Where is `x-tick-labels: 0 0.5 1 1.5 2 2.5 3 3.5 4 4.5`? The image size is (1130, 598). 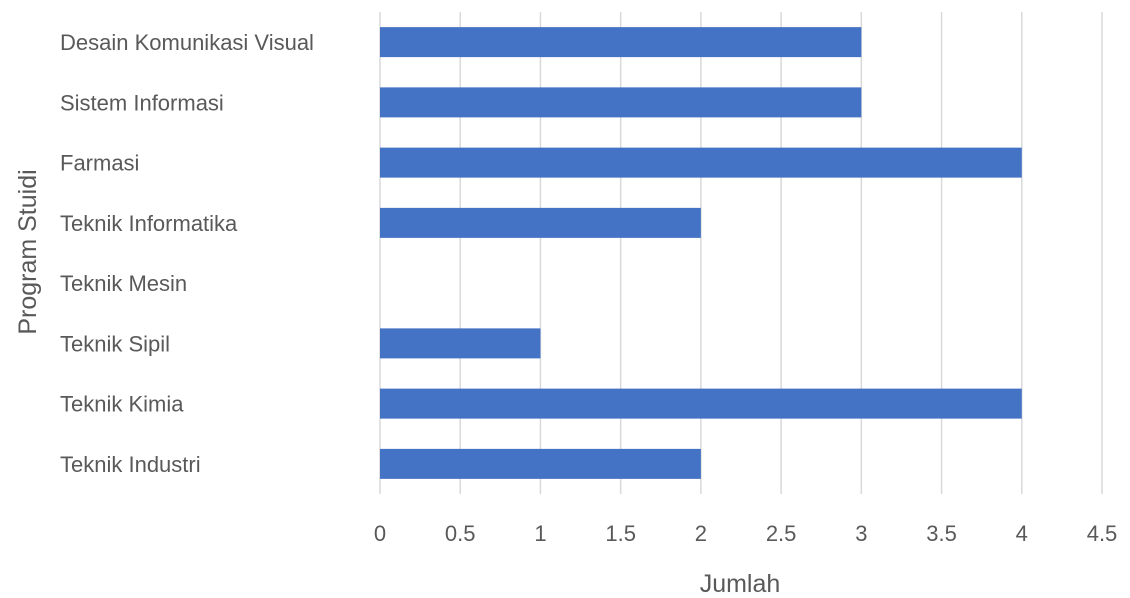 x-tick-labels: 0 0.5 1 1.5 2 2.5 3 3.5 4 4.5 is located at coordinates (745, 533).